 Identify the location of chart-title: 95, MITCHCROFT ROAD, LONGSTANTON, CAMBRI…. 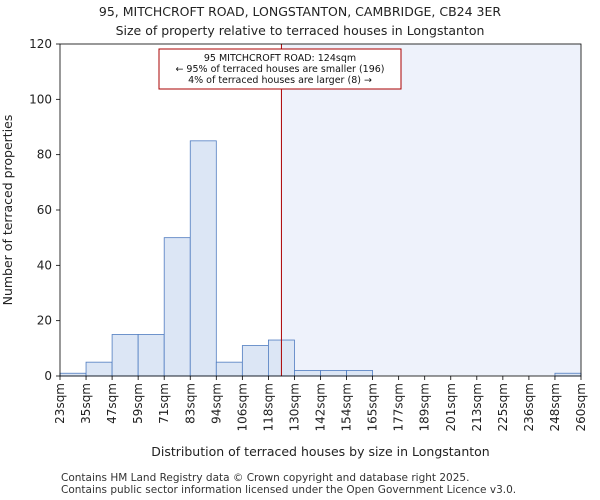
(300, 11).